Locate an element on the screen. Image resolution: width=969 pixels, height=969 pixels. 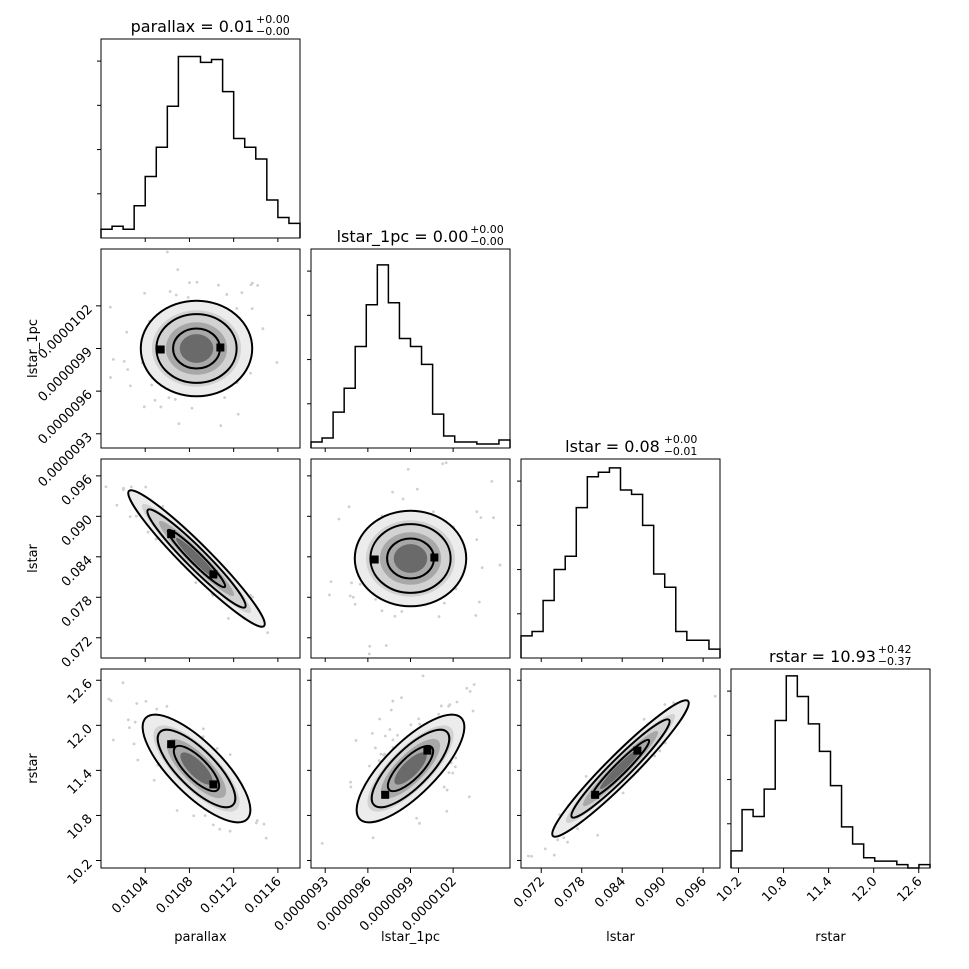
title-plus-lstar: +0.00 is located at coordinates (681, 439).